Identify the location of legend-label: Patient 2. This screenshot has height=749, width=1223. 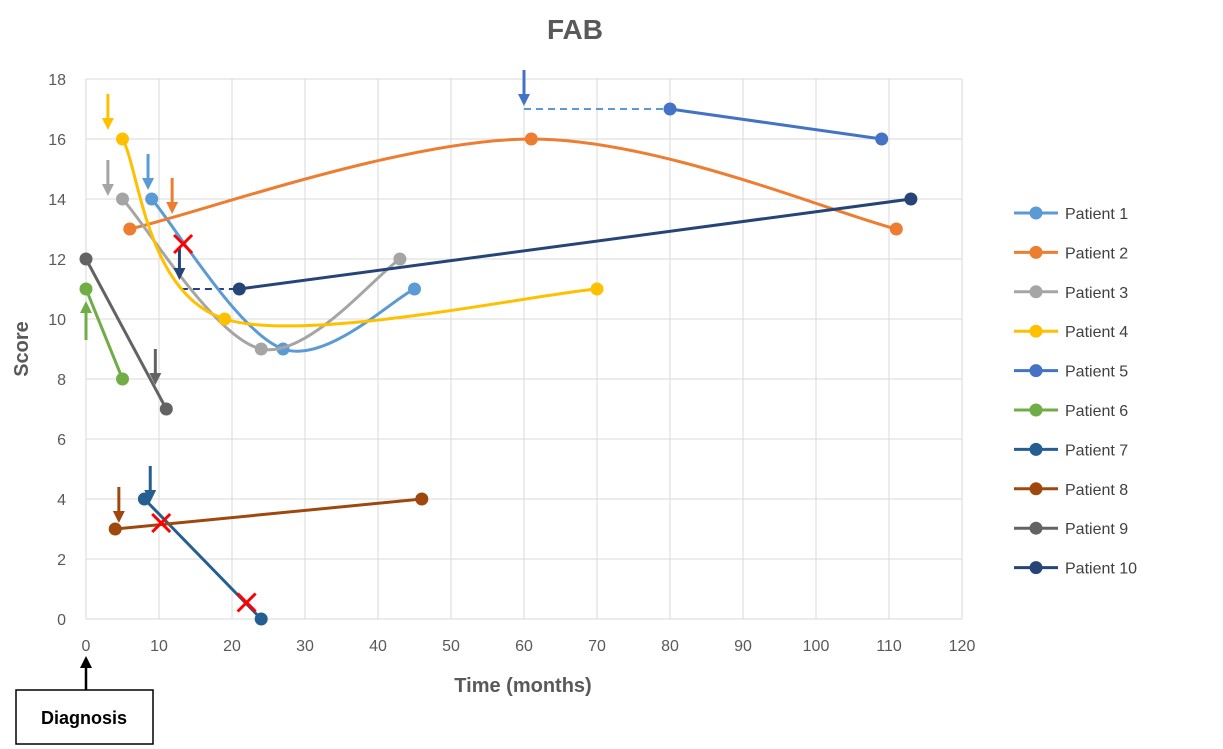
(1096, 253).